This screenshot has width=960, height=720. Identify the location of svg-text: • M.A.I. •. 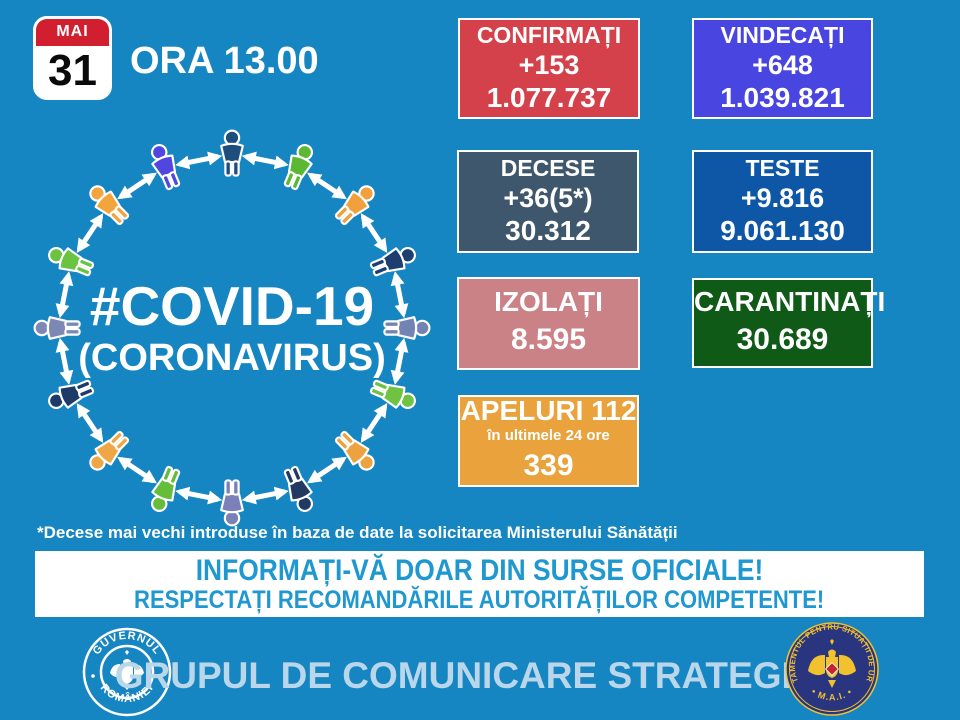
(832, 694).